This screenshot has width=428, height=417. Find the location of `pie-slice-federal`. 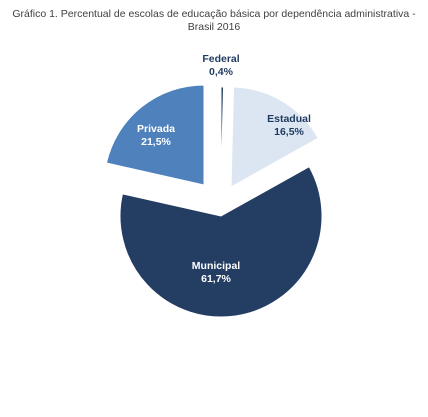

pie-slice-federal is located at coordinates (222, 137).